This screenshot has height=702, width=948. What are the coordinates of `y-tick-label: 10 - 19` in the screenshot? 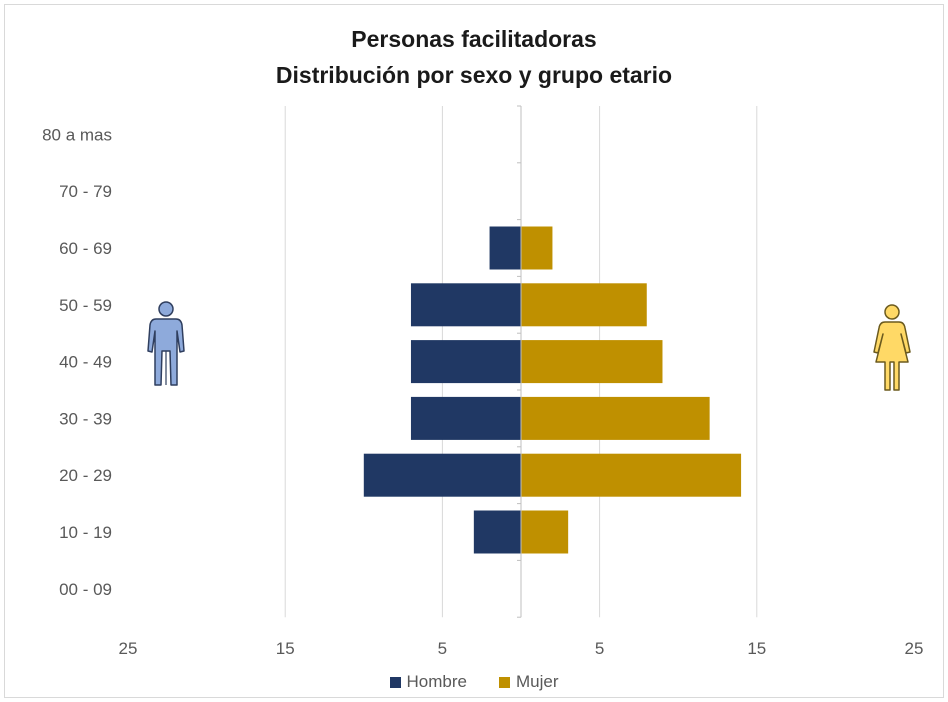 It's located at (85, 532).